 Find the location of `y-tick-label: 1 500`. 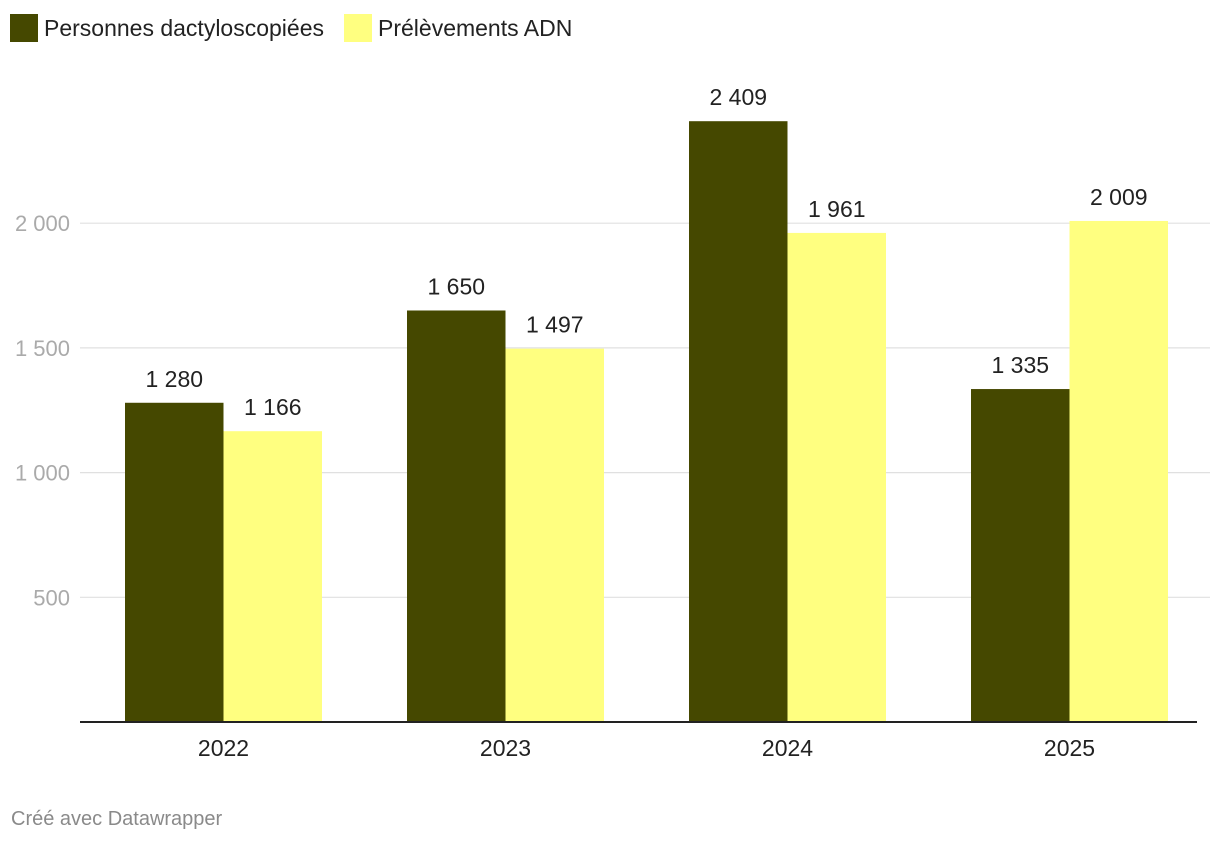

y-tick-label: 1 500 is located at coordinates (42, 348).